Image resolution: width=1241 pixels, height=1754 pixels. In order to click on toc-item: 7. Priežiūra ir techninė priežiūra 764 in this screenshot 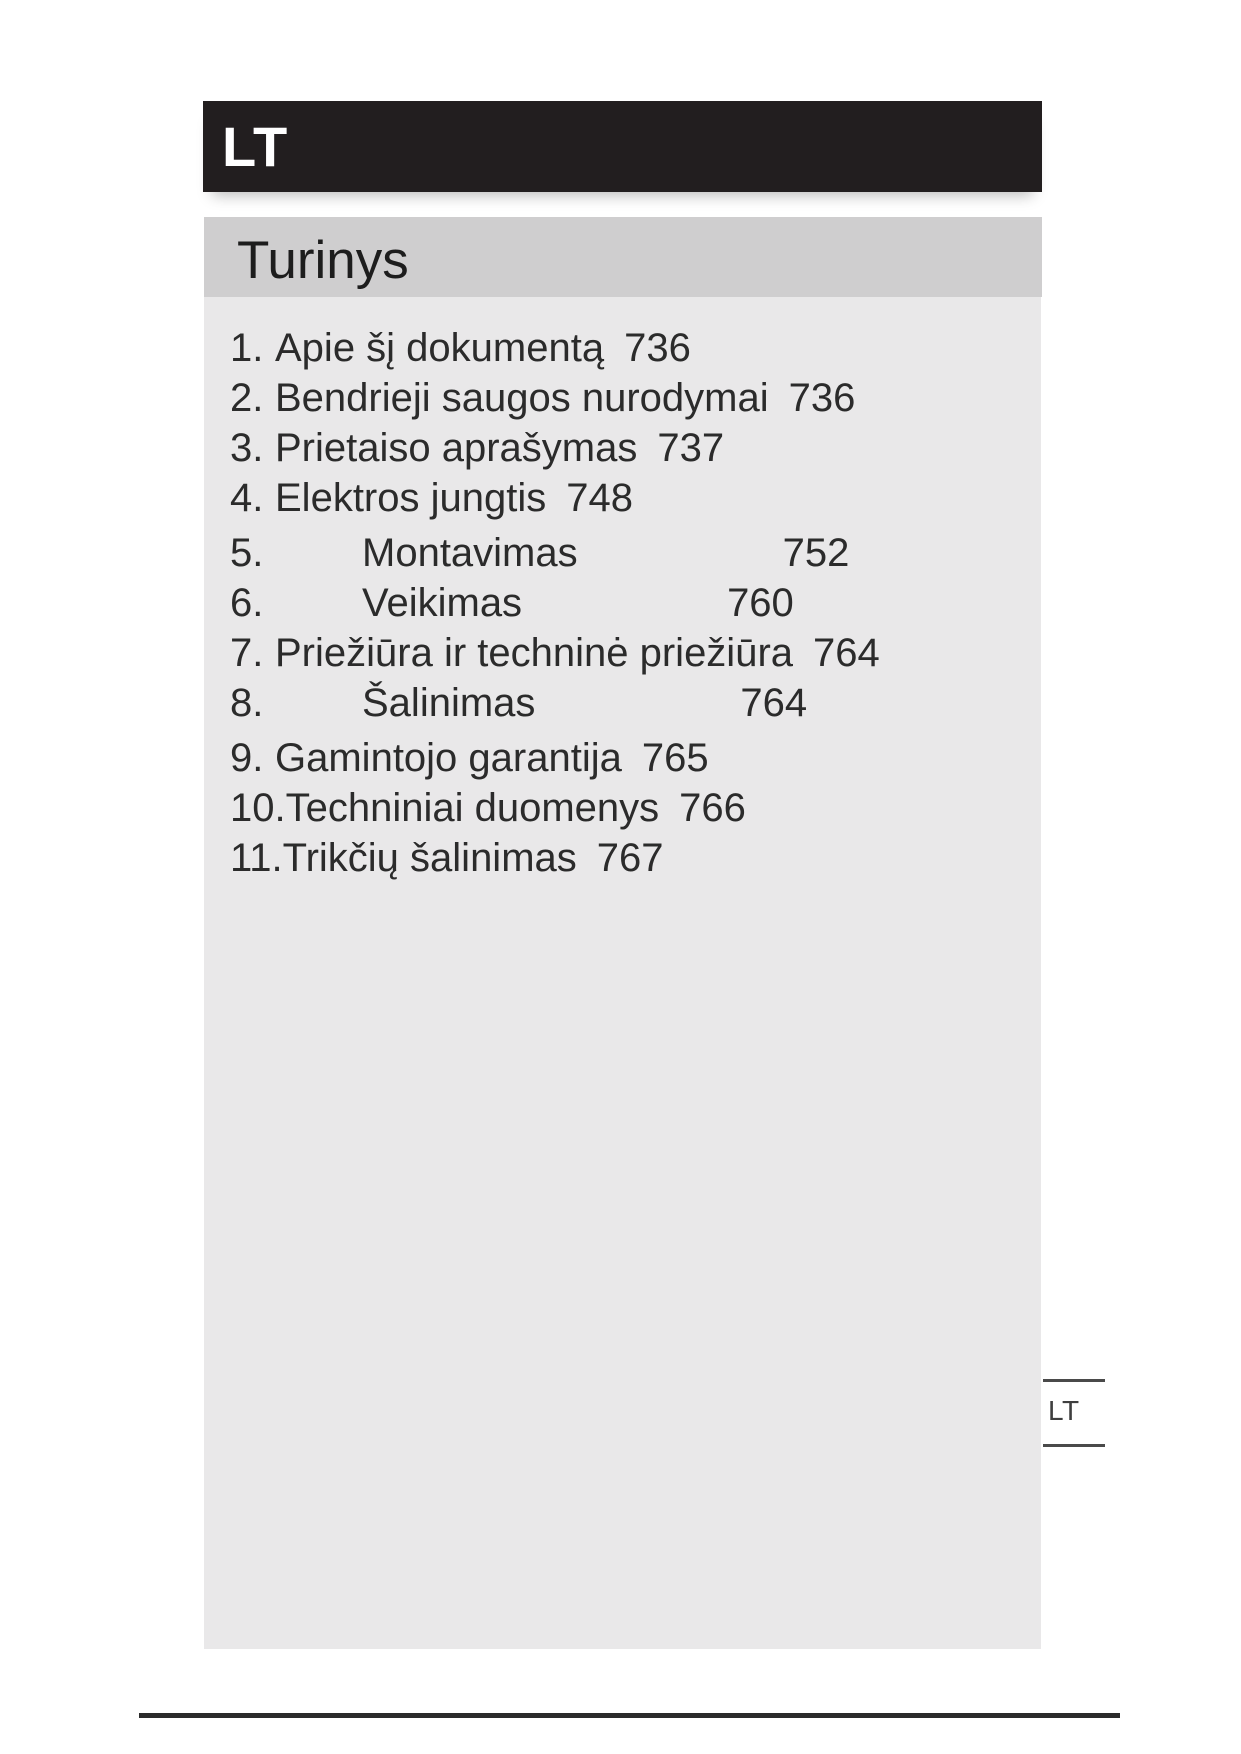, I will do `click(635, 653)`.